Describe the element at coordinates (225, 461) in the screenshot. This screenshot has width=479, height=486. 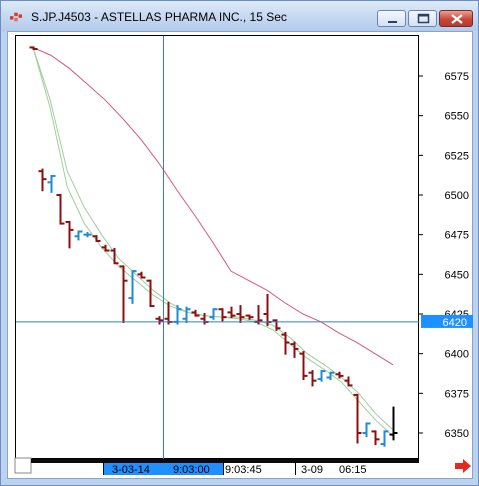
I see `time-scroll-track` at that location.